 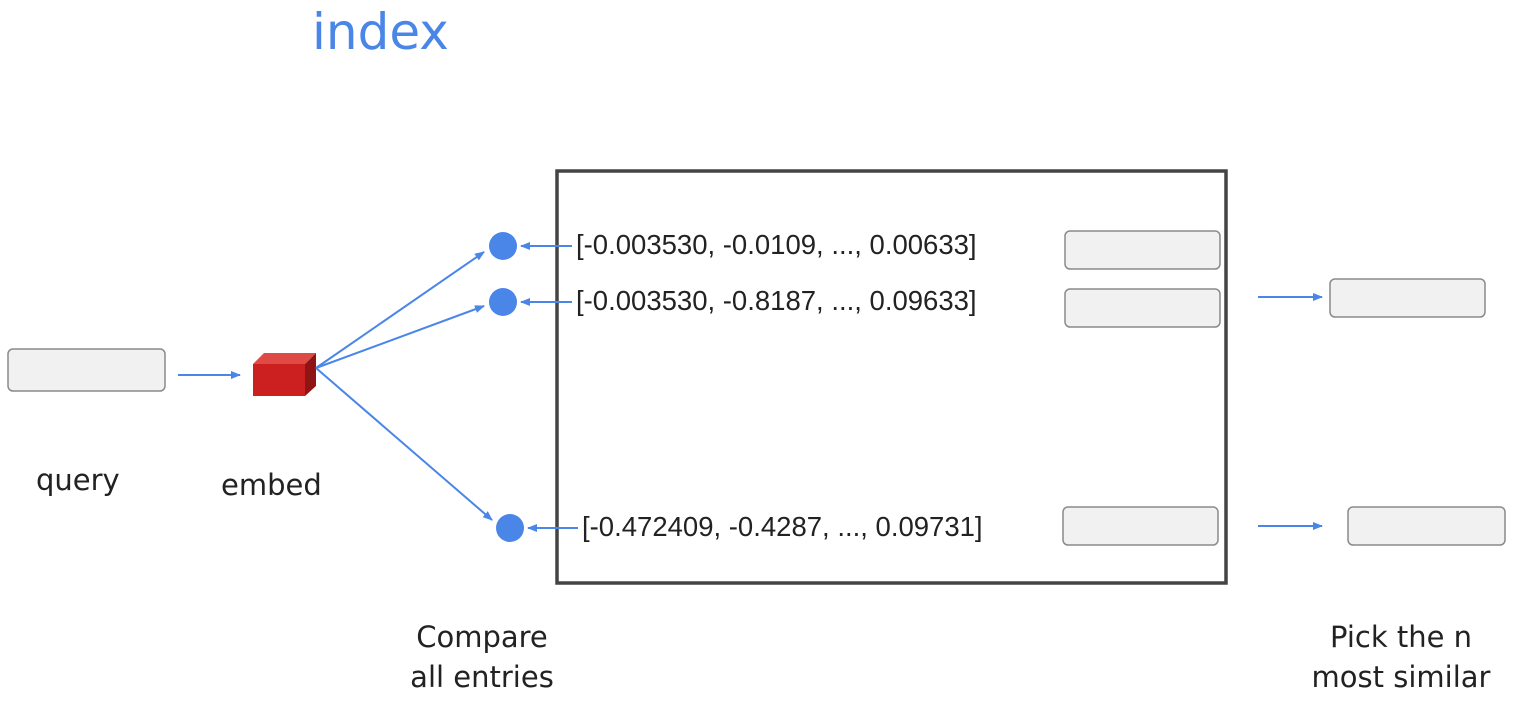 What do you see at coordinates (380, 32) in the screenshot?
I see `index-title: index` at bounding box center [380, 32].